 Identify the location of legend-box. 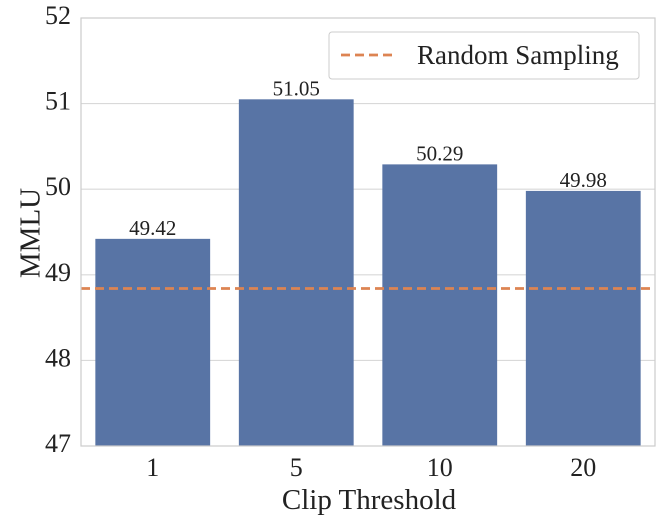
(484, 55).